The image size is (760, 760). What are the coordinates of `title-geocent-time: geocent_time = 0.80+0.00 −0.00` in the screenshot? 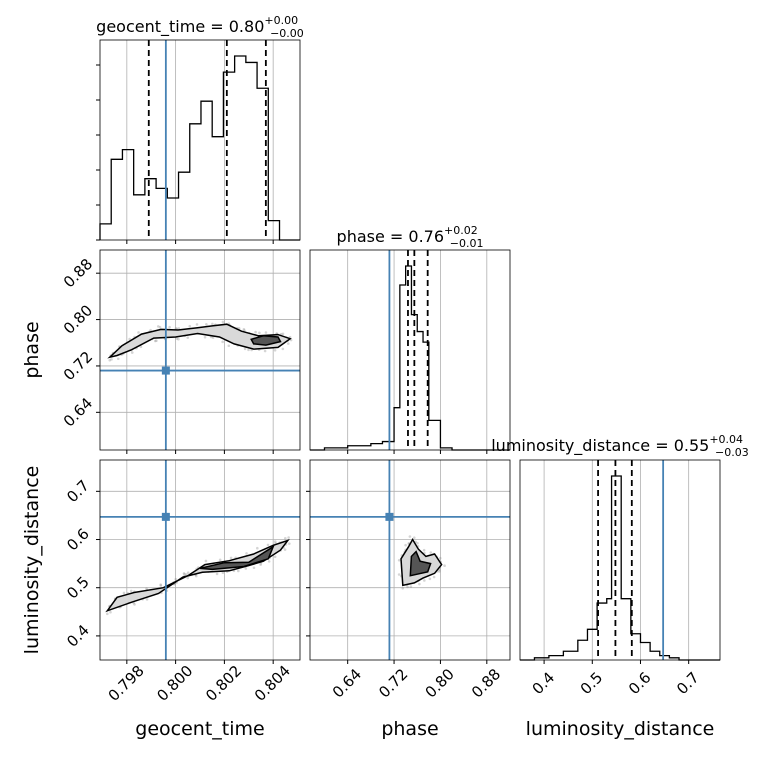 It's located at (200, 27).